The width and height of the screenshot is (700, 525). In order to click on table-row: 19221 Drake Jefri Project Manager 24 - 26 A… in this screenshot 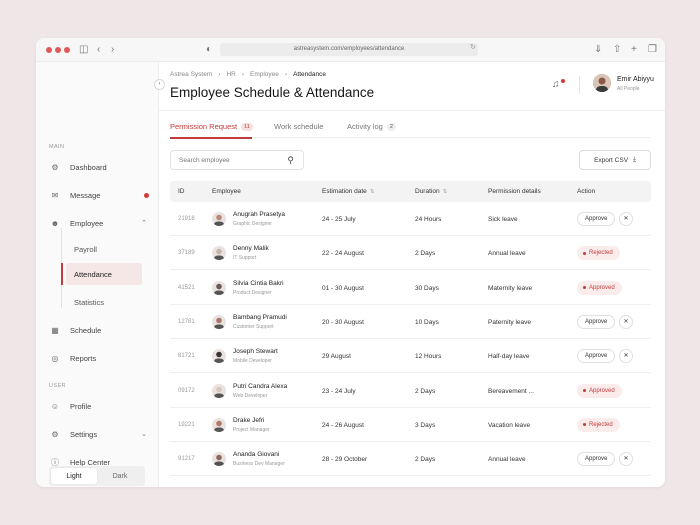, I will do `click(410, 425)`.